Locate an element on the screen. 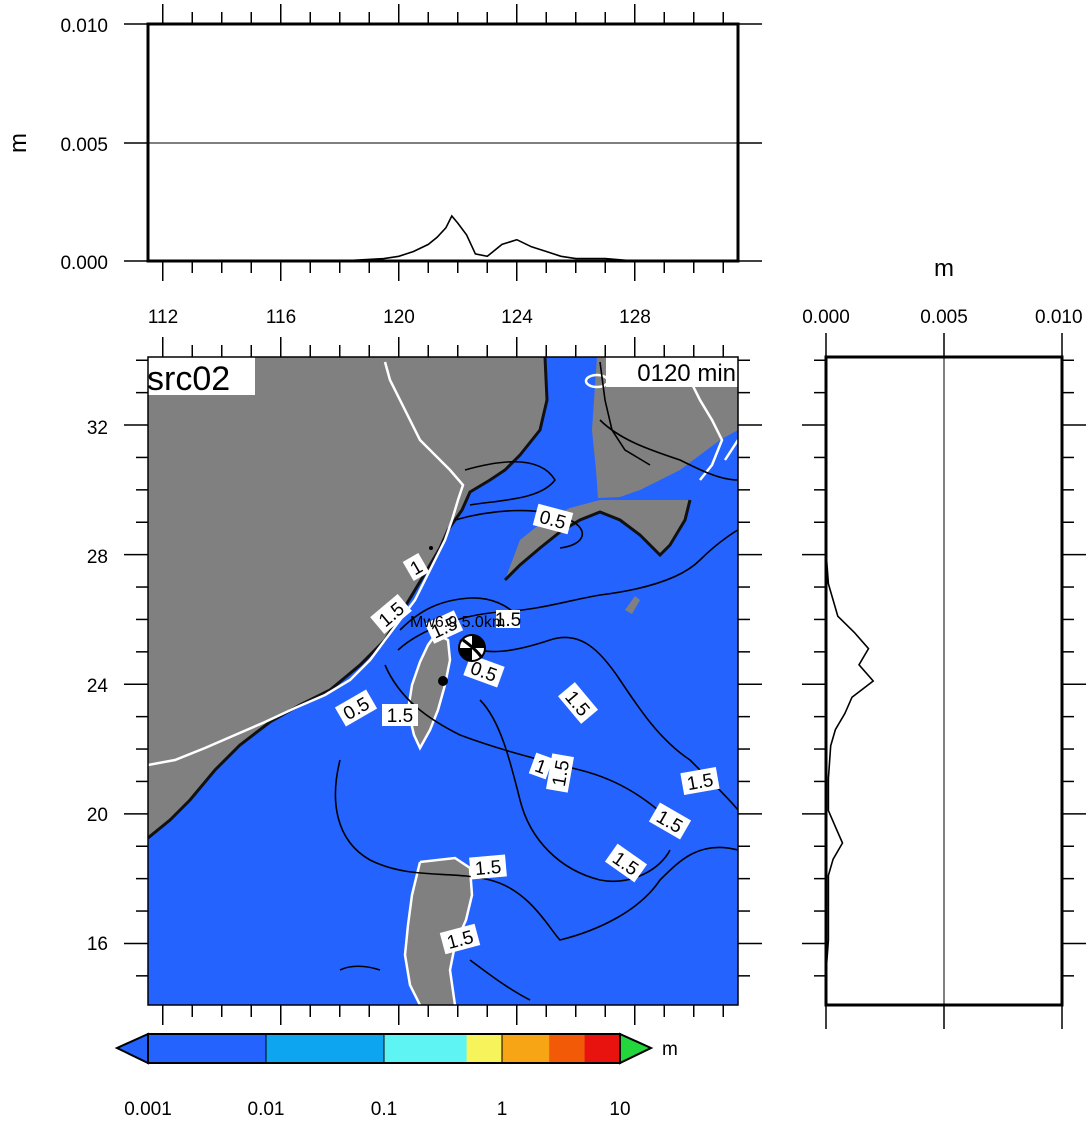 The height and width of the screenshot is (1123, 1088). colorbar-under-arrow is located at coordinates (131, 1048).